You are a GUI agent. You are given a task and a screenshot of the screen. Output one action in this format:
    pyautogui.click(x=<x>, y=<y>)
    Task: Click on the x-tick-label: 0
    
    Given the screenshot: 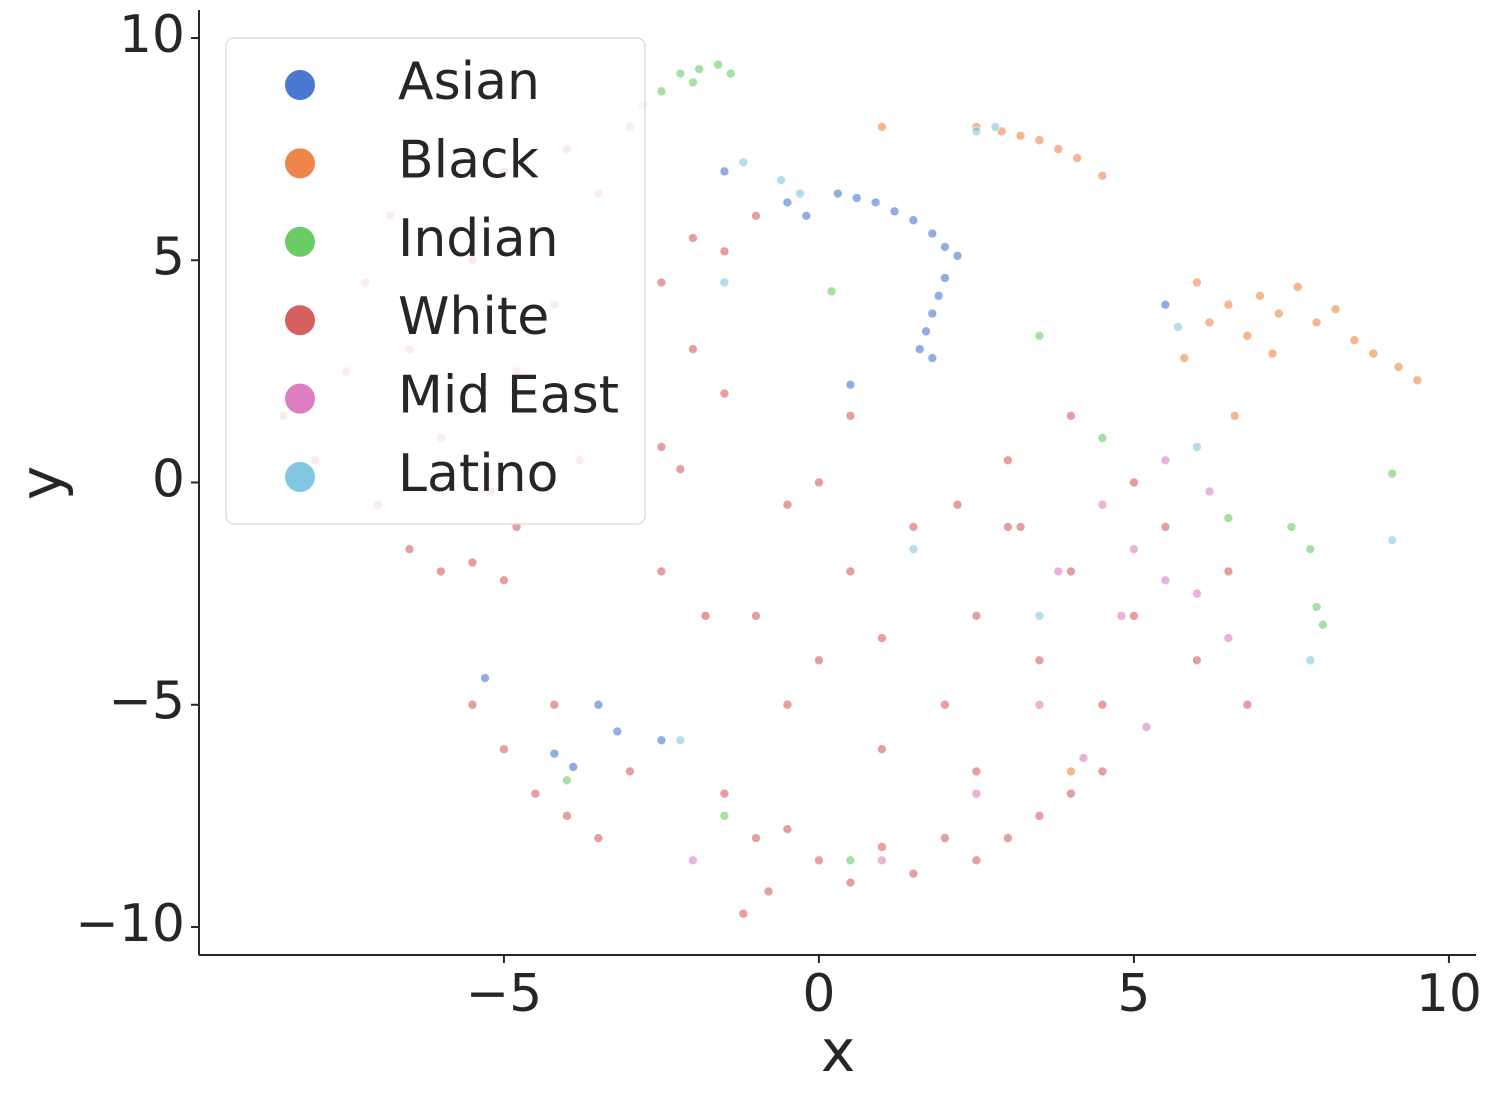 What is the action you would take?
    pyautogui.click(x=818, y=994)
    